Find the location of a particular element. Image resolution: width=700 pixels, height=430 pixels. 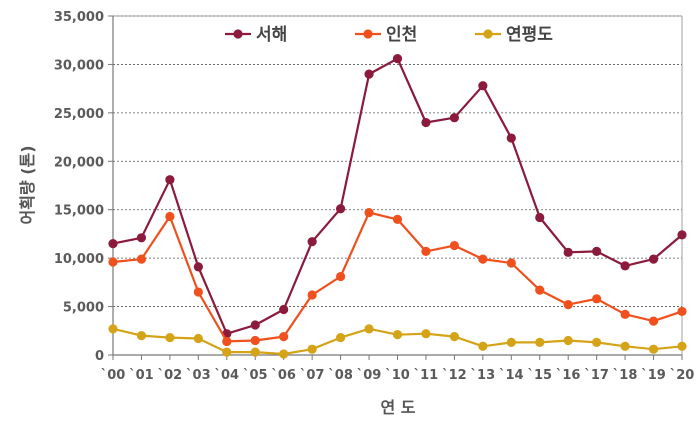

x-tick-label: `02 is located at coordinates (170, 375).